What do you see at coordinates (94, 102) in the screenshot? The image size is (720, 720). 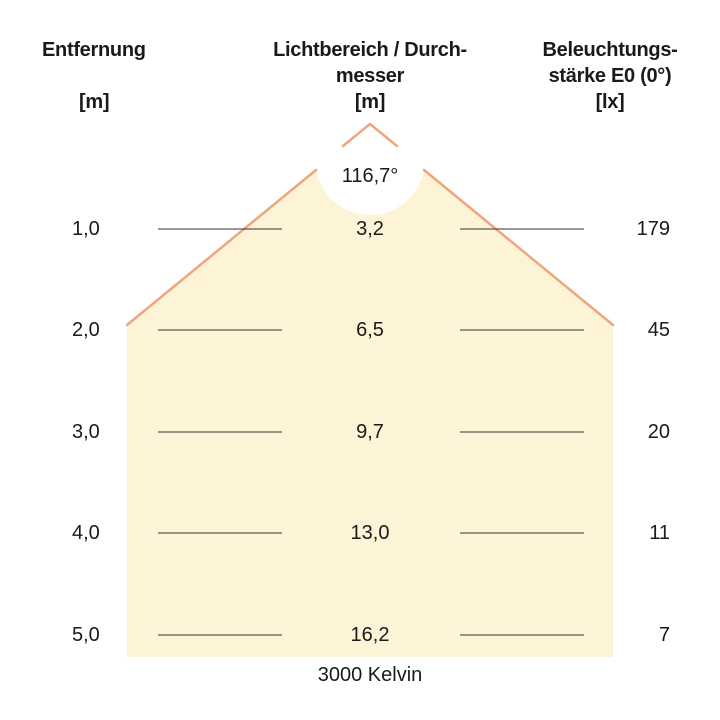 I see `distance-header-unit: [m]` at bounding box center [94, 102].